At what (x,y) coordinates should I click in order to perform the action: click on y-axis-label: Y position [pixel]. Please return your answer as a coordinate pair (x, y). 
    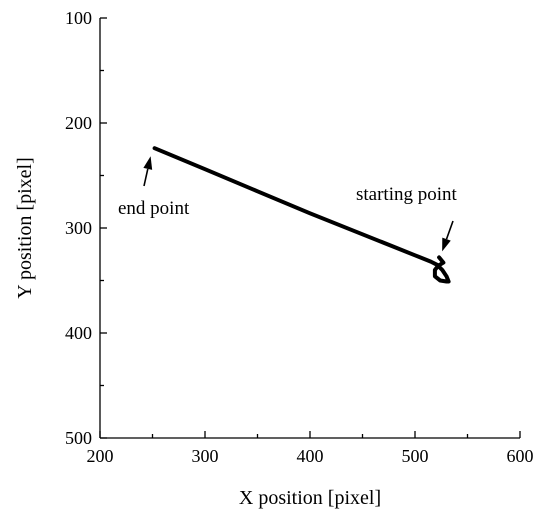
    Looking at the image, I should click on (25, 227).